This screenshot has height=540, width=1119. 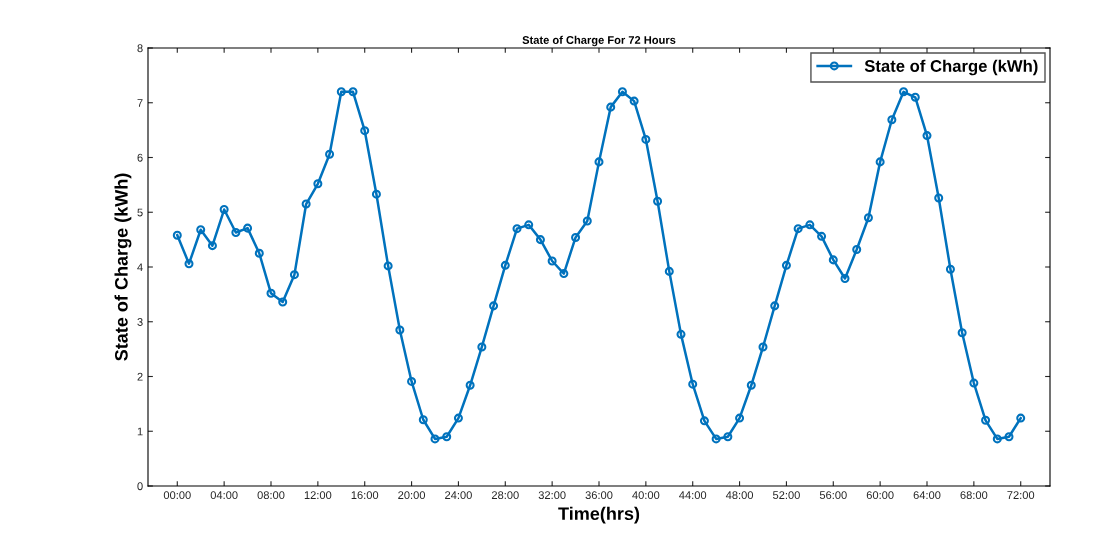 I want to click on x-tick-label: 72:00, so click(x=1021, y=495).